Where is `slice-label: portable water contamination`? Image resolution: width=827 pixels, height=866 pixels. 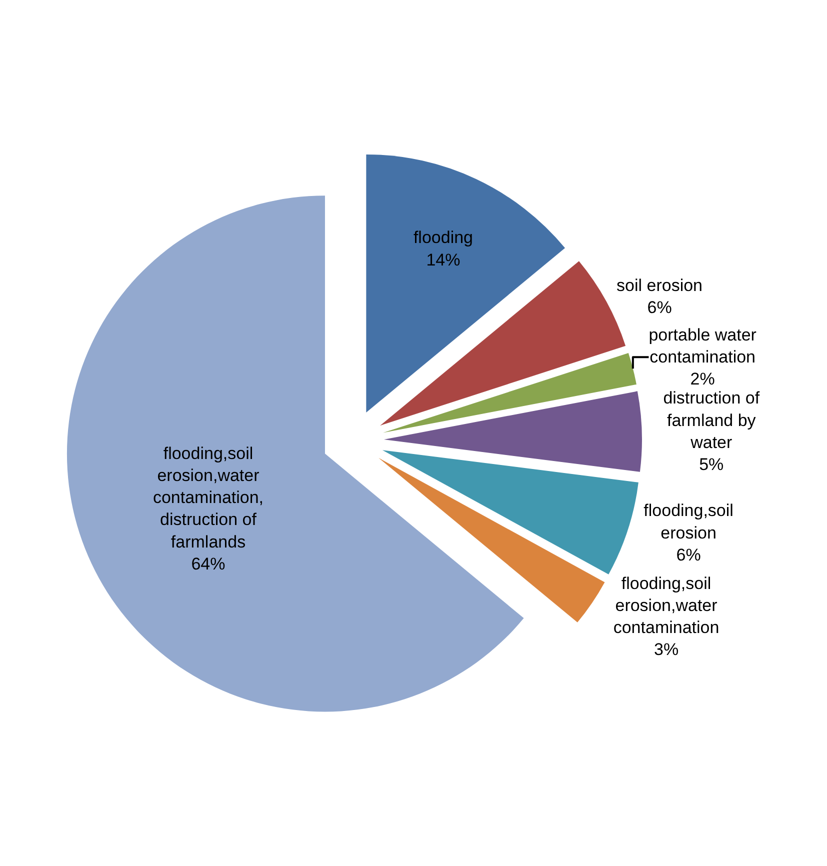
slice-label: portable water contamination is located at coordinates (702, 346).